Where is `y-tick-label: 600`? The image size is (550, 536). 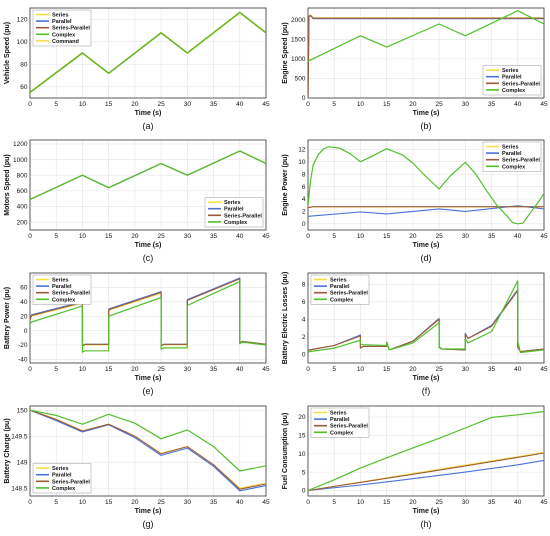
y-tick-label: 600 is located at coordinates (22, 191).